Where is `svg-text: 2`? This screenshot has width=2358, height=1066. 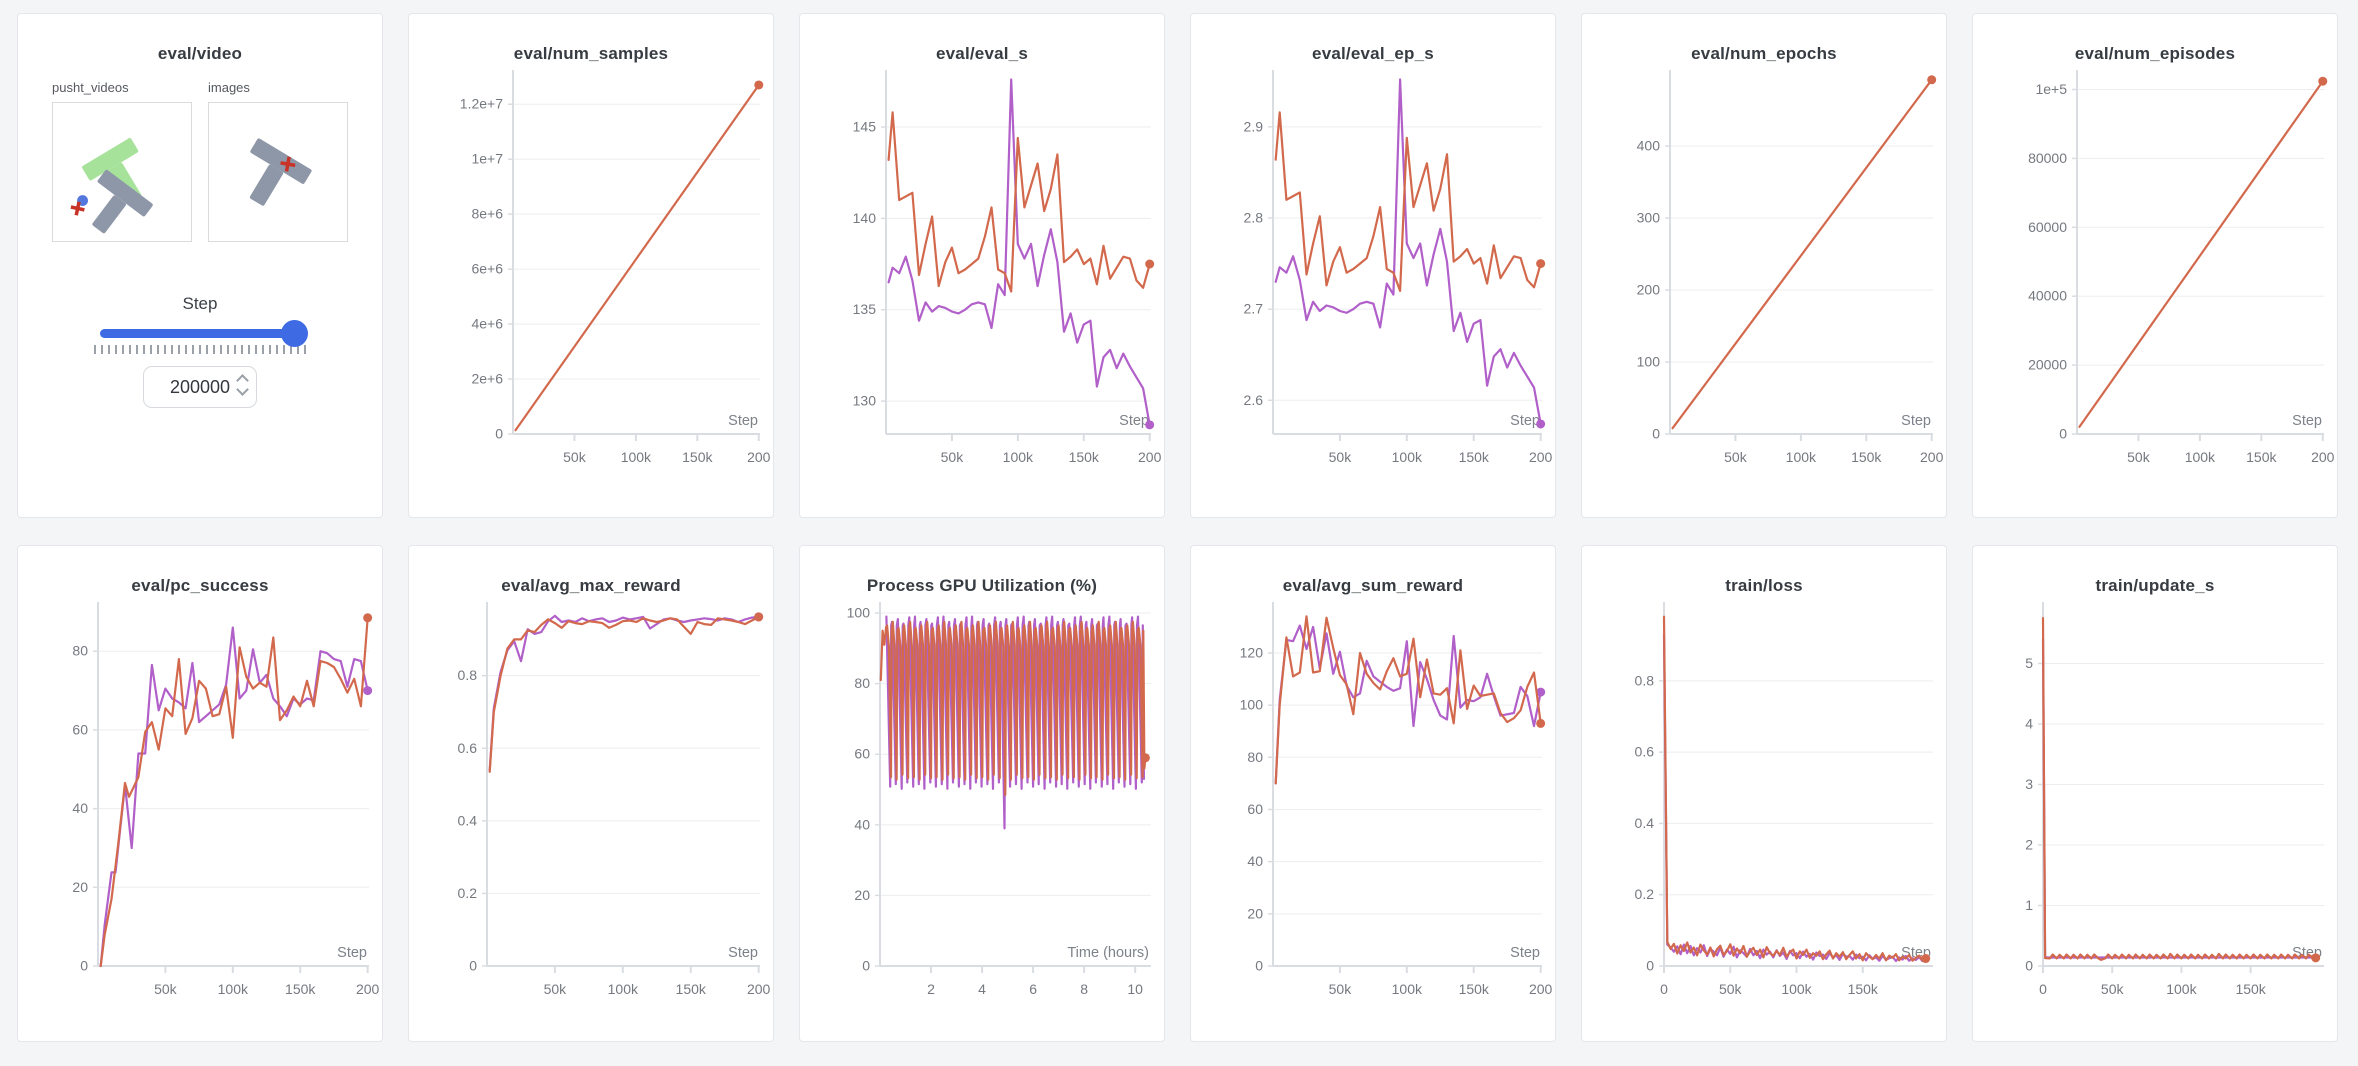 svg-text: 2 is located at coordinates (2029, 844).